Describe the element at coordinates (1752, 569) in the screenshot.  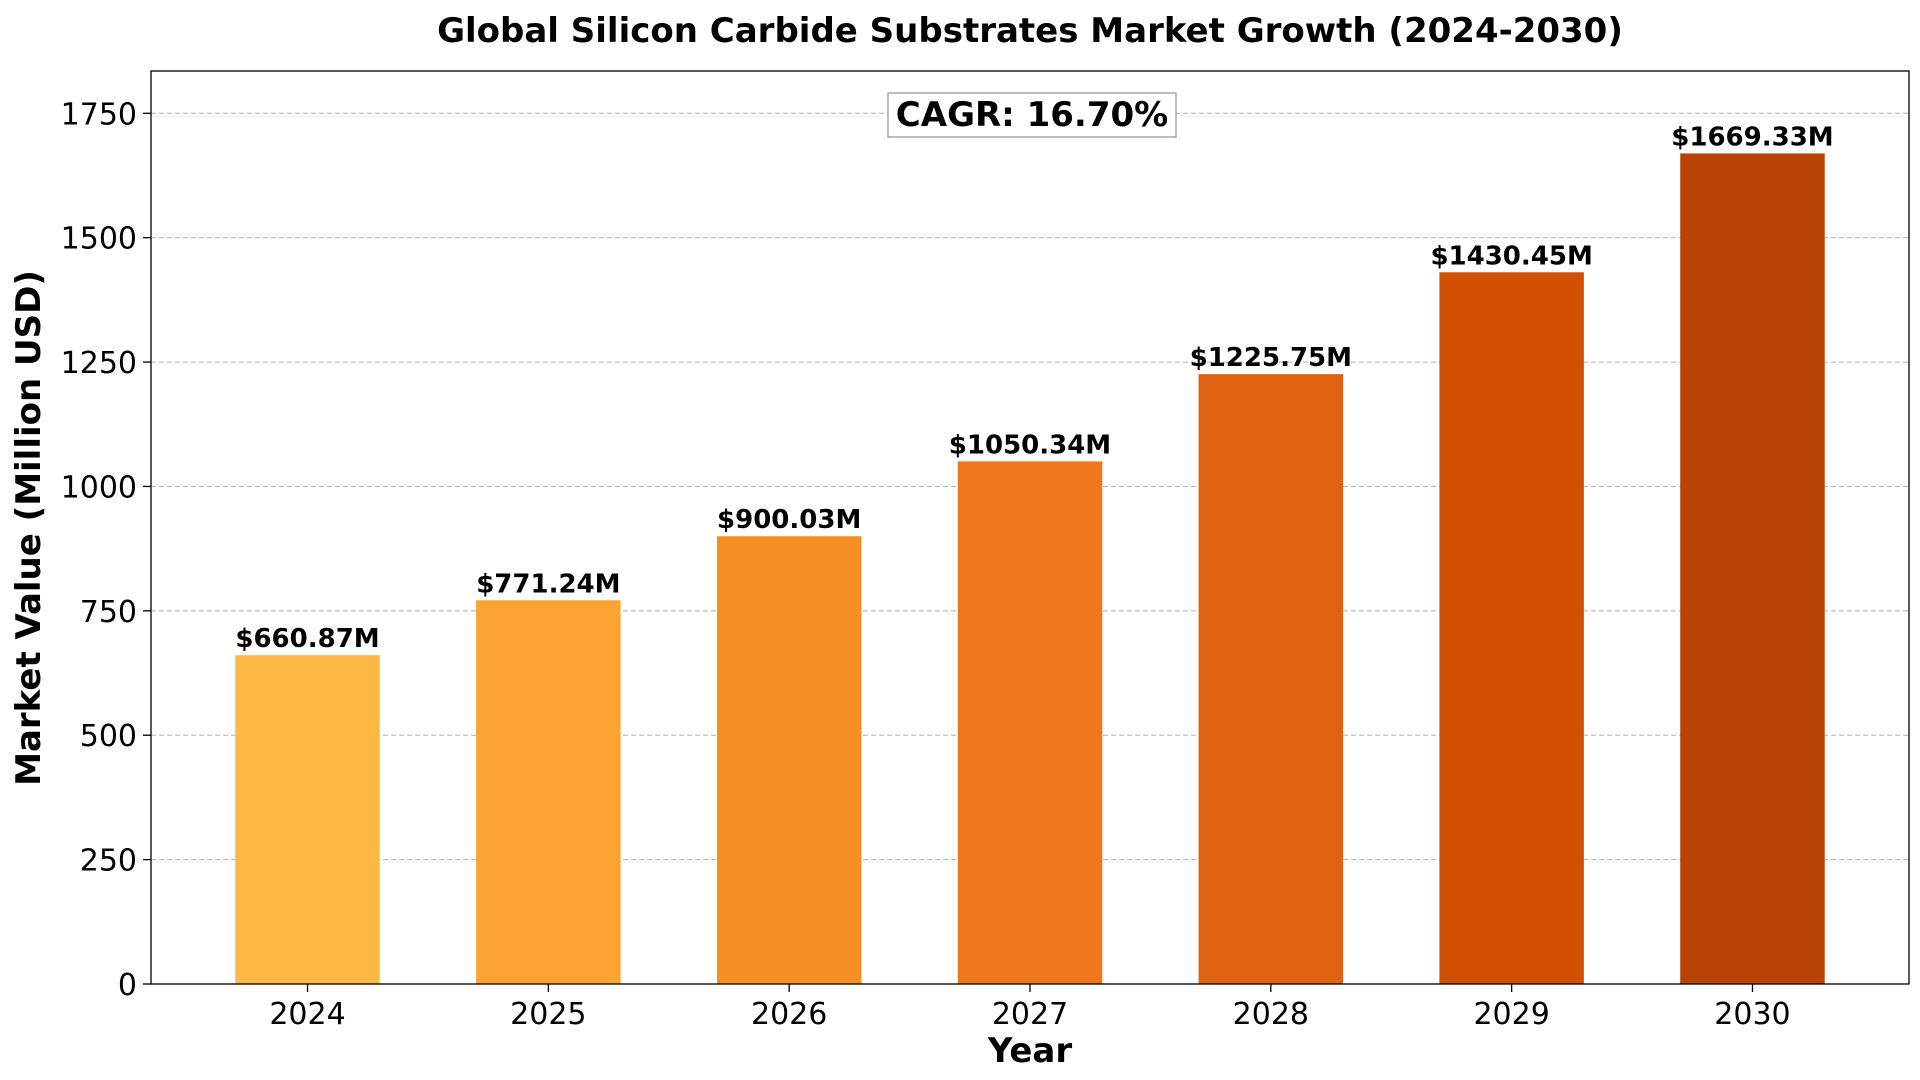
I see `bar-2030` at that location.